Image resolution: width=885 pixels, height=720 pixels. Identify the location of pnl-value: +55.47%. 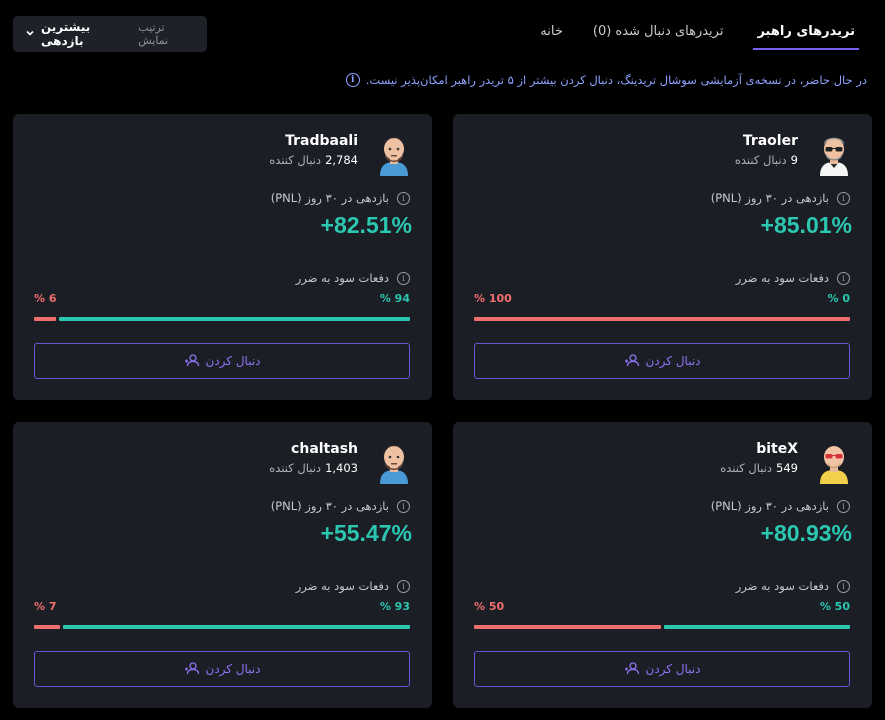
(366, 533).